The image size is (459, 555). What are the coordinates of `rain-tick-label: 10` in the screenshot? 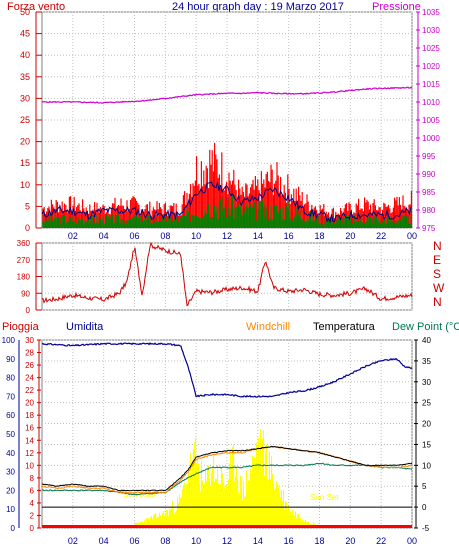 It's located at (29, 465).